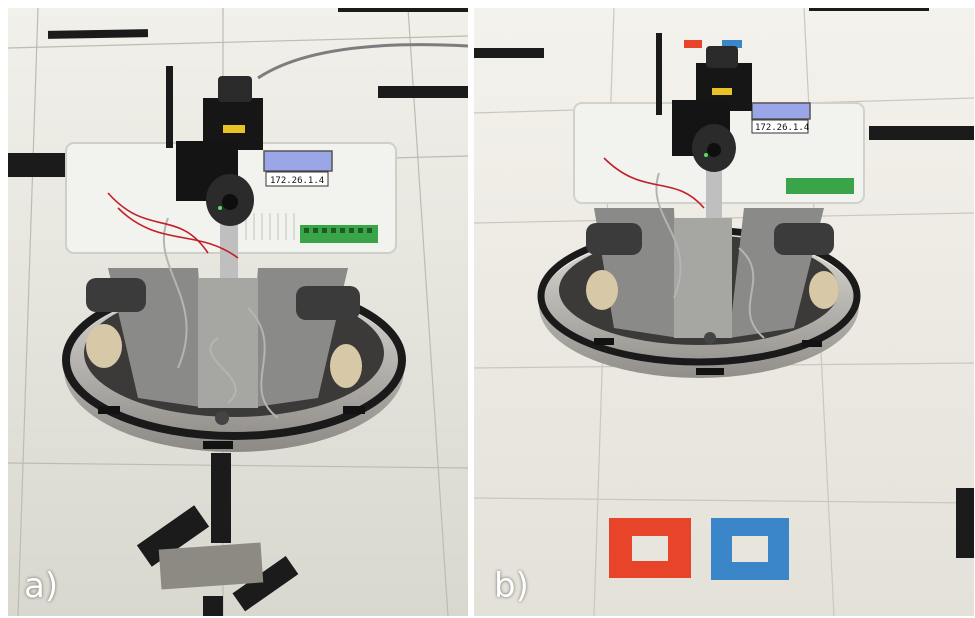 The image size is (975, 618). Describe the element at coordinates (750, 549) in the screenshot. I see `blue-square-marker` at that location.